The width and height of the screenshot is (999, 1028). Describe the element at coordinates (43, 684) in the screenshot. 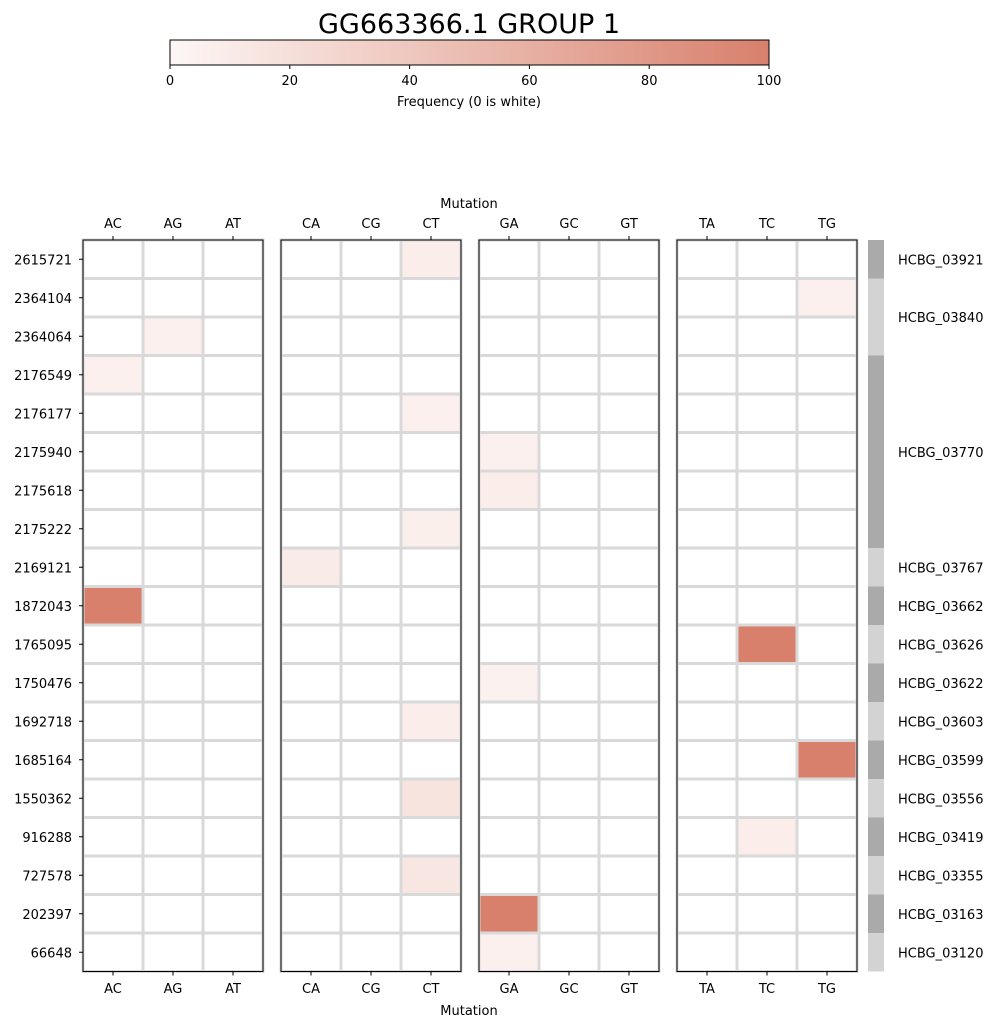

I see `row-label: 1750476` at that location.